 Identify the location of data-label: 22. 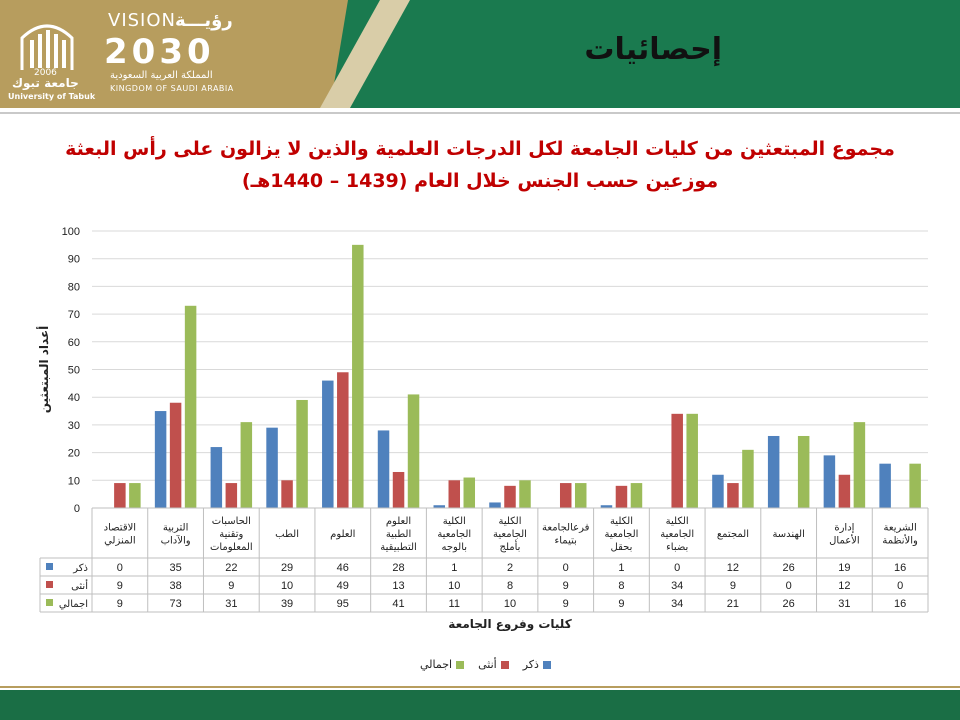
(231, 568).